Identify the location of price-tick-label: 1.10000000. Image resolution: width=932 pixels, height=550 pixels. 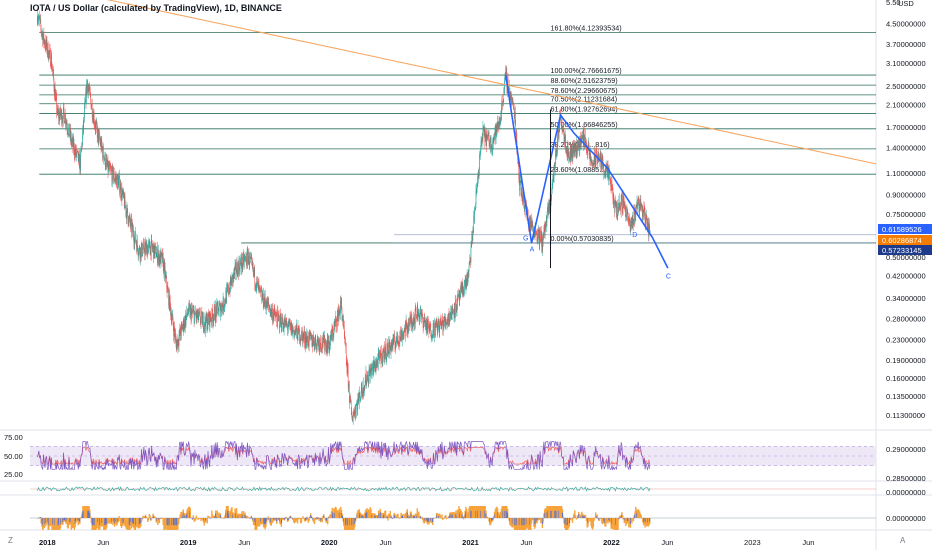
(906, 173).